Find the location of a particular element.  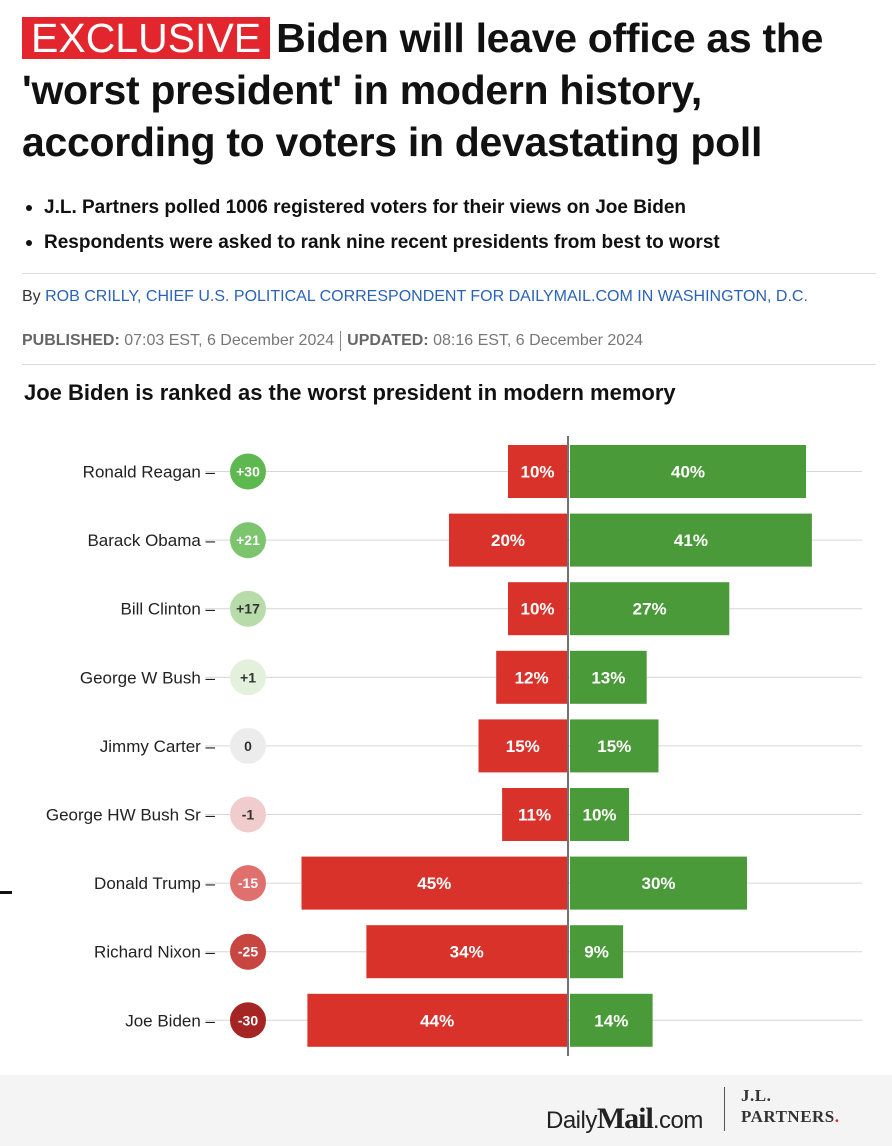

positive-value-label: 15% is located at coordinates (614, 746).